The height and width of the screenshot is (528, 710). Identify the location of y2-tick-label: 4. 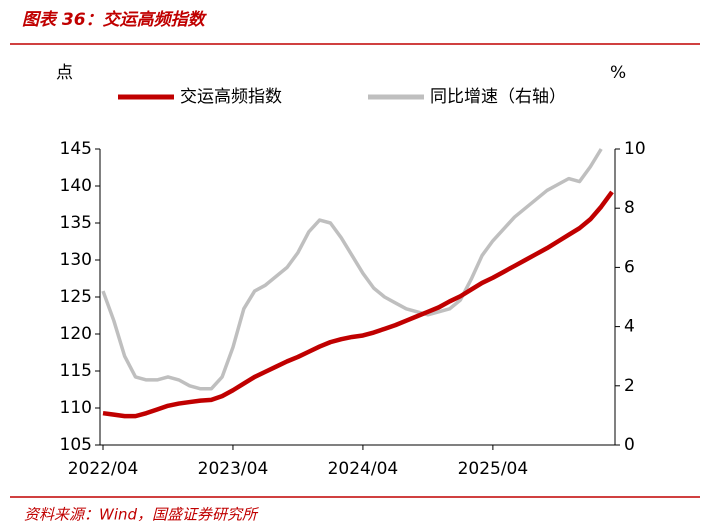
(629, 327).